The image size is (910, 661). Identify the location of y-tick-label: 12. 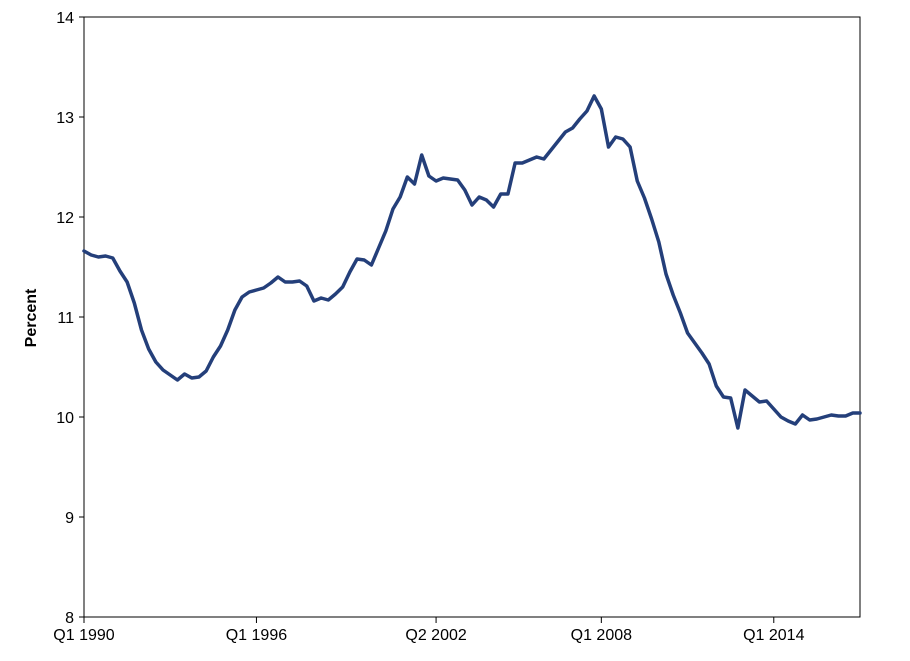
(65, 218).